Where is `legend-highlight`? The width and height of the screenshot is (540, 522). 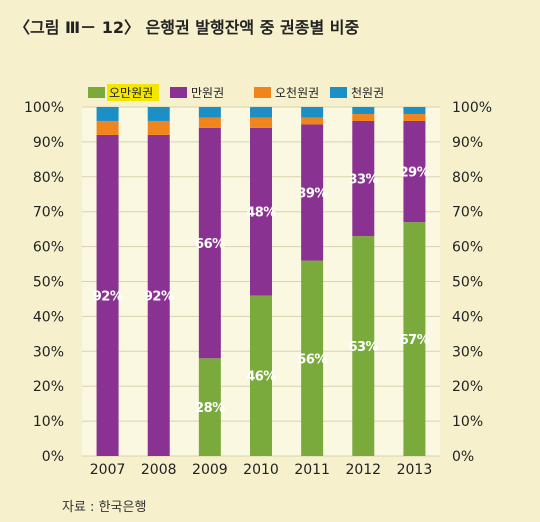 legend-highlight is located at coordinates (133, 92).